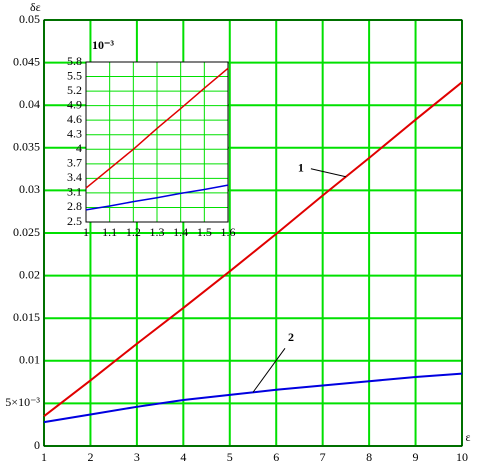  What do you see at coordinates (157, 232) in the screenshot?
I see `x-tick-label: 1.3` at bounding box center [157, 232].